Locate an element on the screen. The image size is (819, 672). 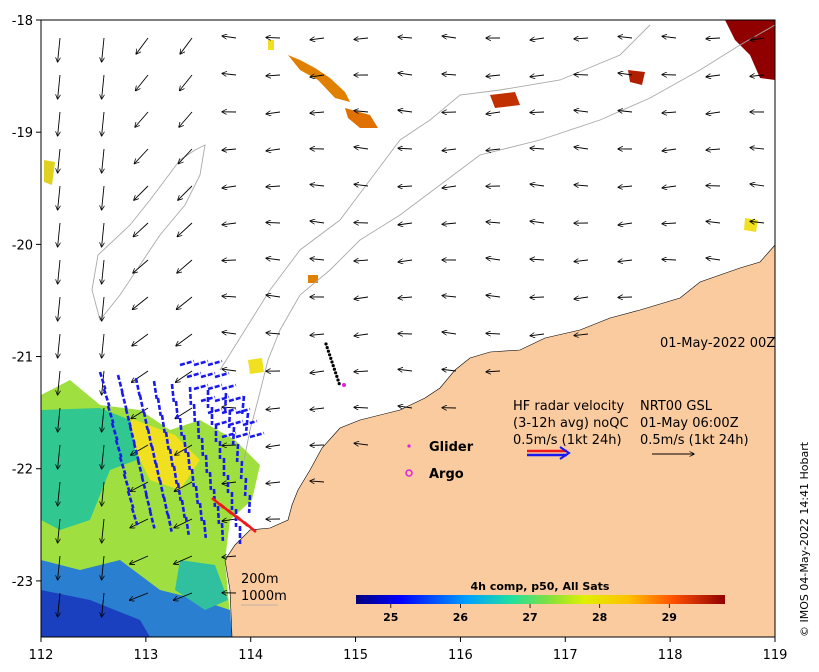
x-tick-label: 114 is located at coordinates (250, 655).